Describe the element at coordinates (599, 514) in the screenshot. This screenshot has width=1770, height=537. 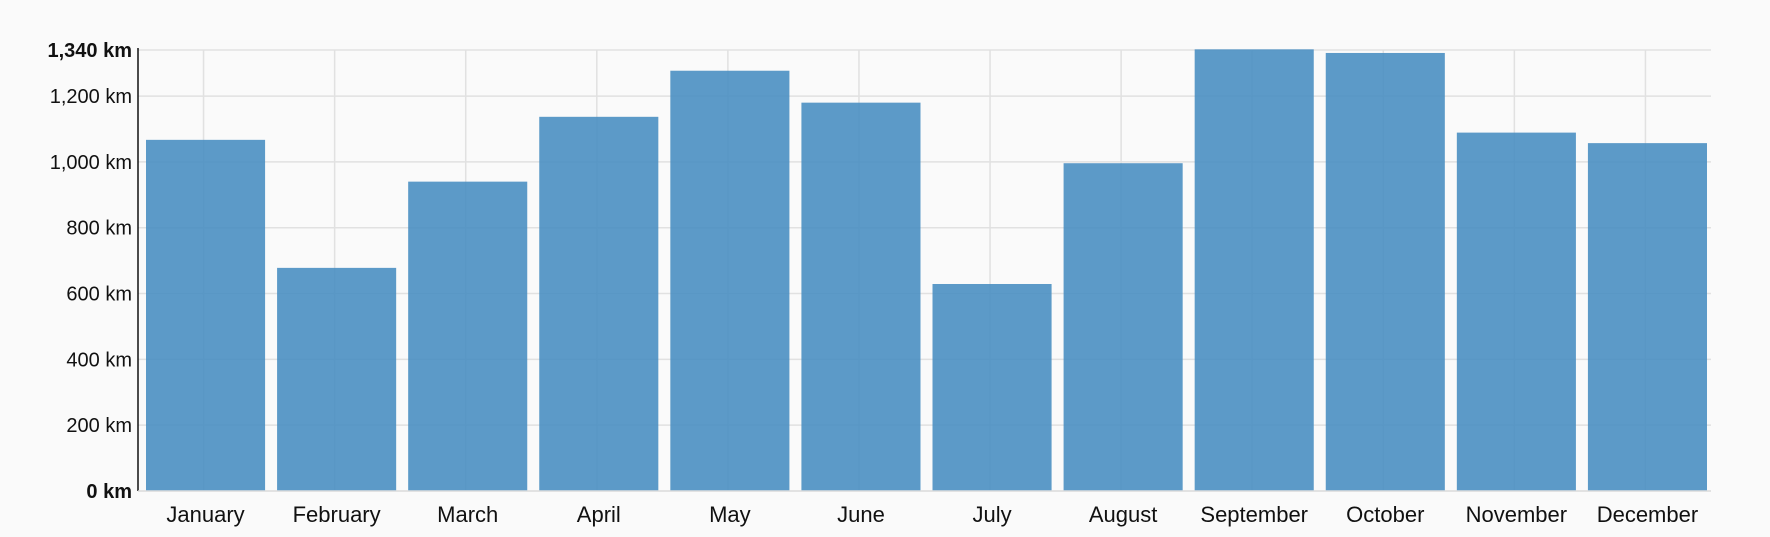
I see `x-tick-label: April` at that location.